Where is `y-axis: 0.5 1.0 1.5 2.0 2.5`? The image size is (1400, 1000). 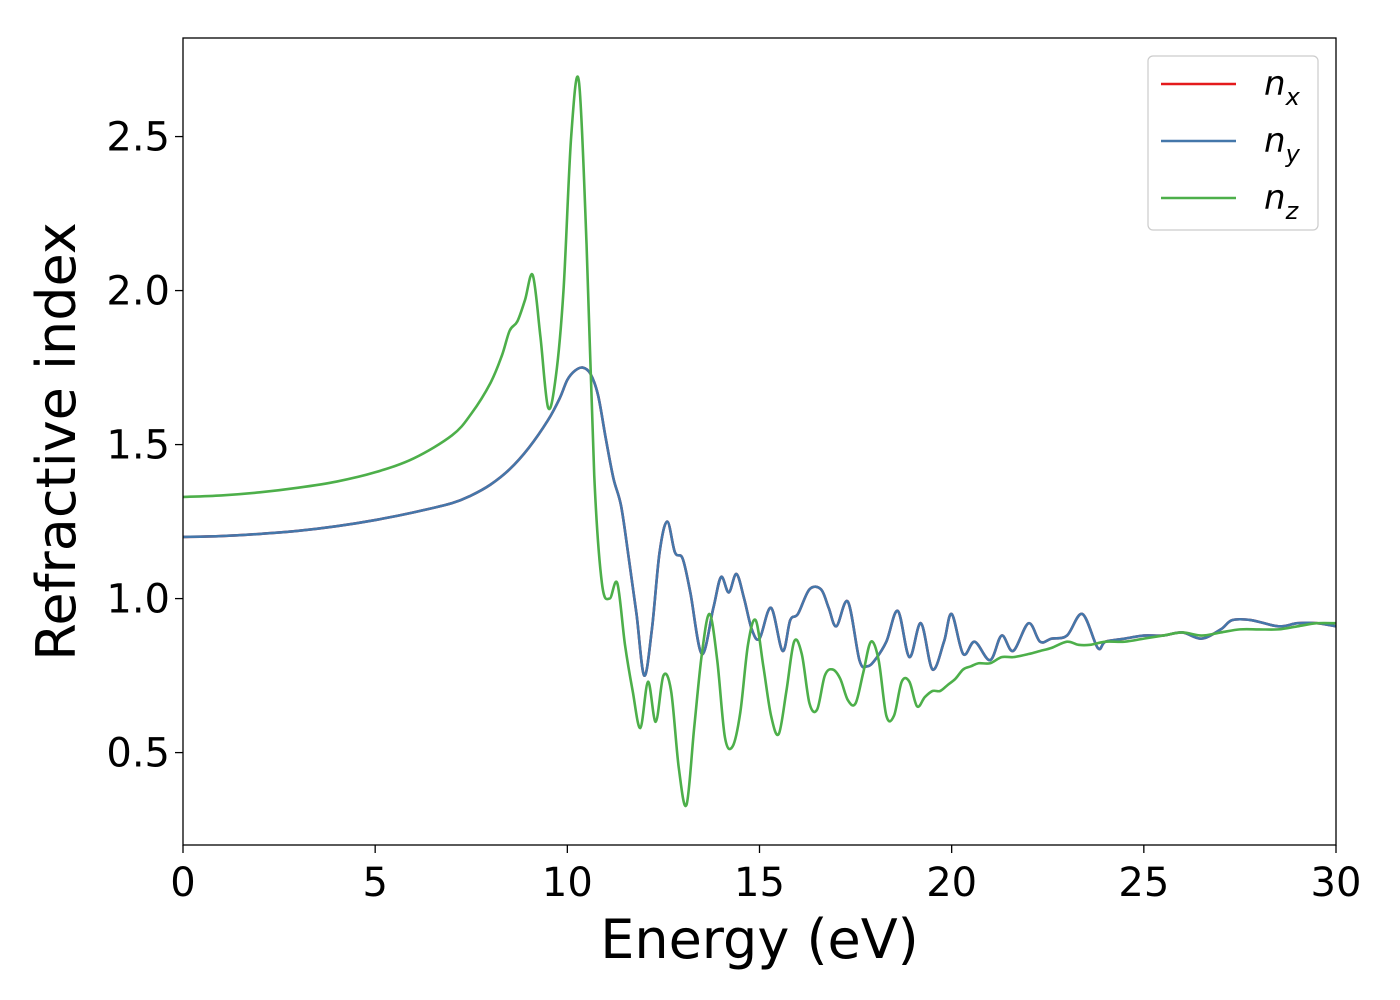
y-axis: 0.5 1.0 1.5 2.0 2.5 is located at coordinates (144, 446).